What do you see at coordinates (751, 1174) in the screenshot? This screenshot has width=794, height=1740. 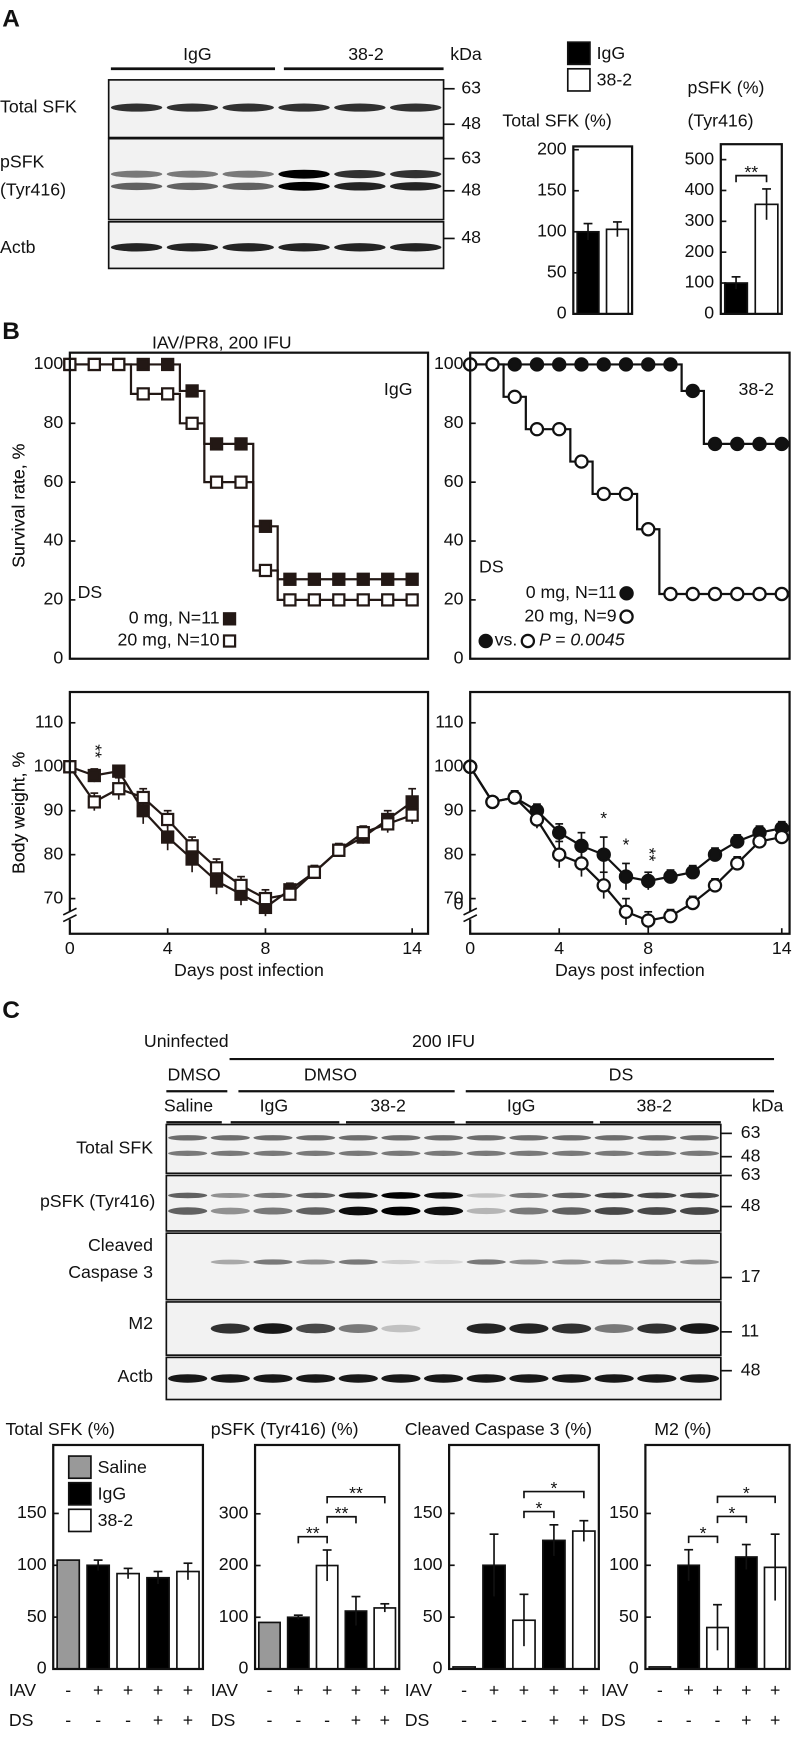 I see `size-marker: 63` at bounding box center [751, 1174].